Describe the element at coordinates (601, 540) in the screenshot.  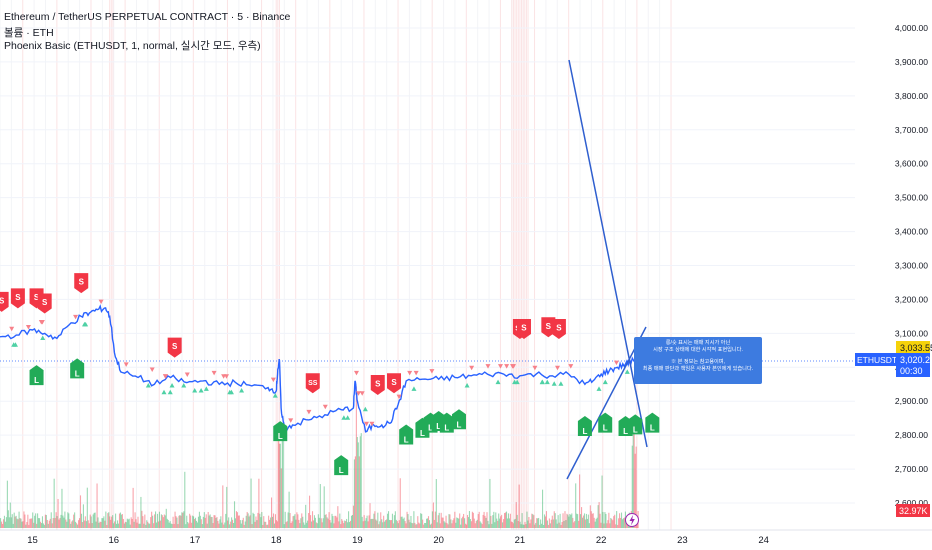
I see `time-tick-label: 22` at that location.